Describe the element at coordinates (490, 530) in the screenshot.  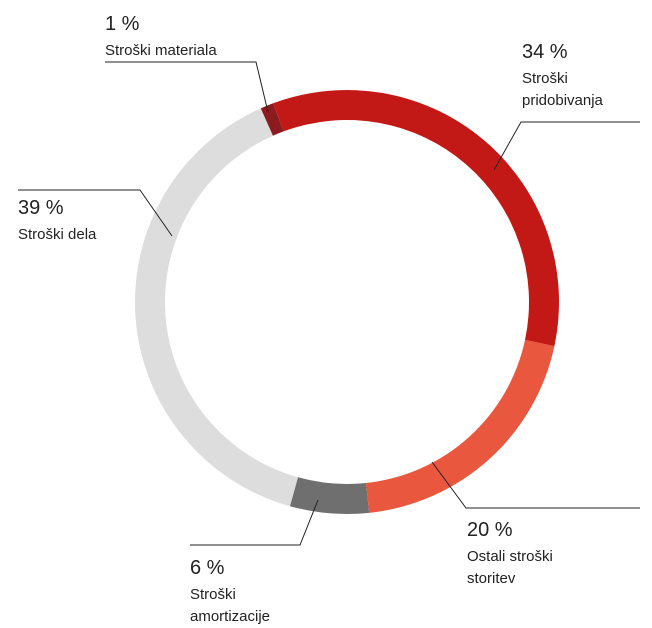
I see `value-label: 20 %` at that location.